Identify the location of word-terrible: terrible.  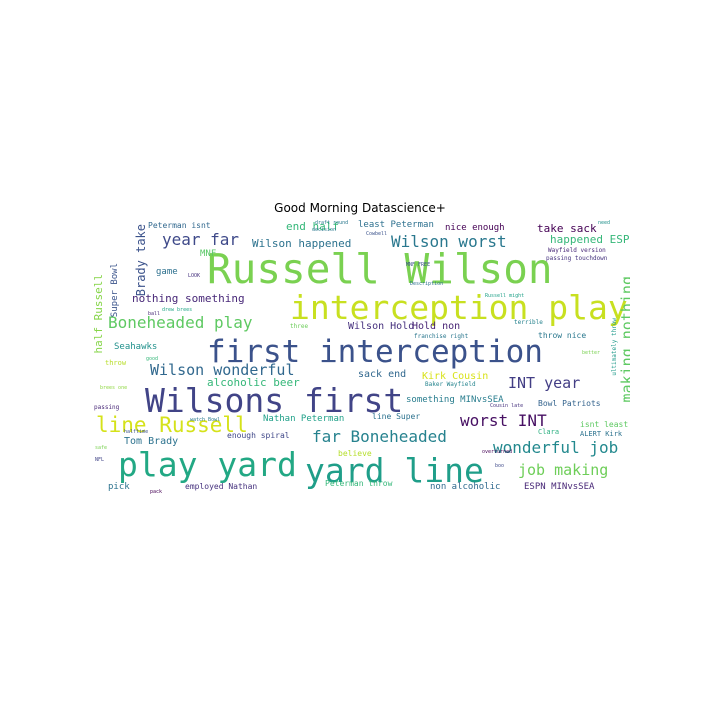
(528, 322).